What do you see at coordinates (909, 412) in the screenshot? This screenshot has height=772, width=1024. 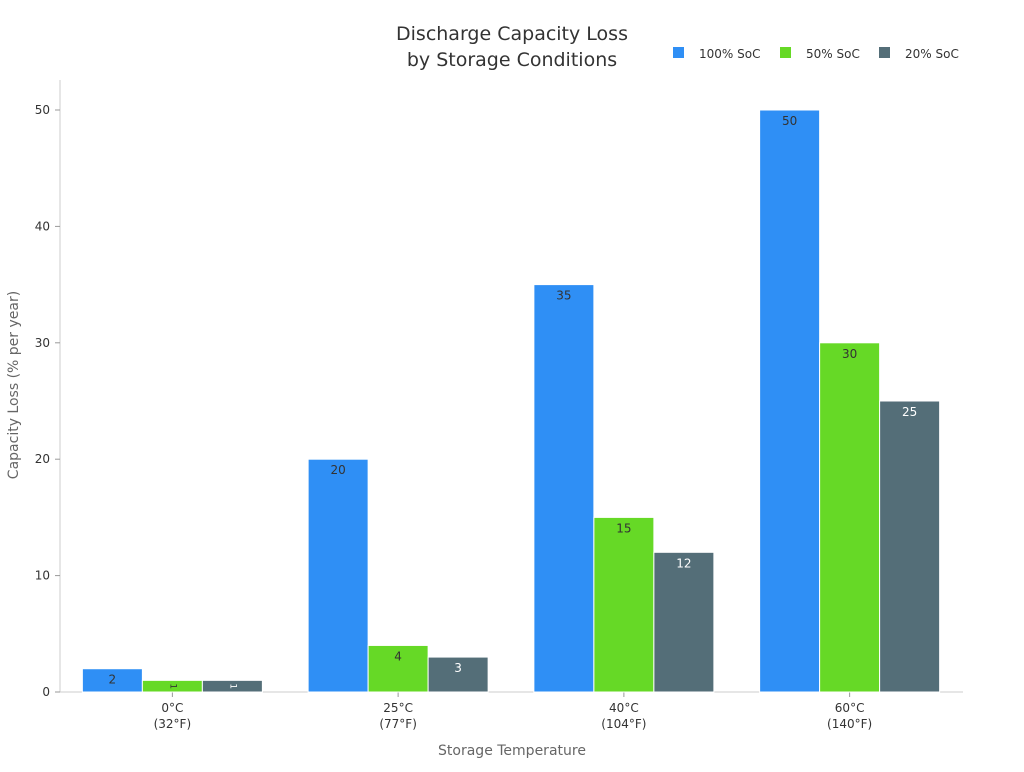 I see `data-label: 25` at bounding box center [909, 412].